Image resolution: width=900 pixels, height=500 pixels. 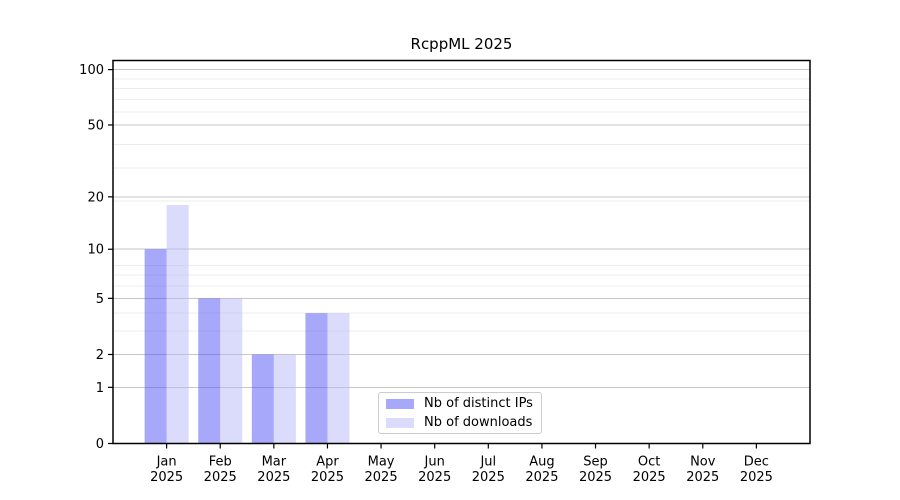 What do you see at coordinates (381, 462) in the screenshot?
I see `x-tick-label-month: May` at bounding box center [381, 462].